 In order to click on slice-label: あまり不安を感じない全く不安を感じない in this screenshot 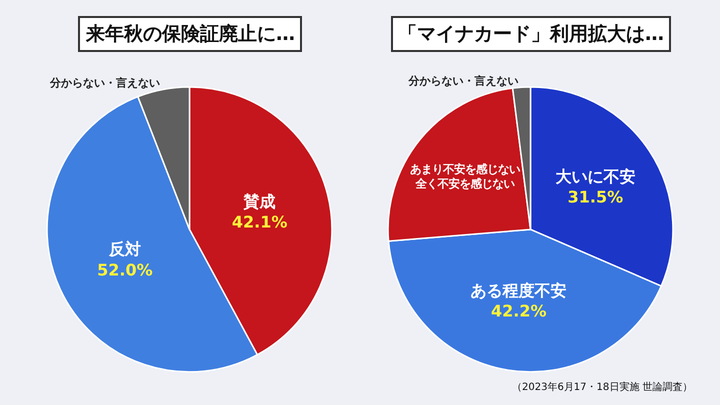, I will do `click(465, 176)`.